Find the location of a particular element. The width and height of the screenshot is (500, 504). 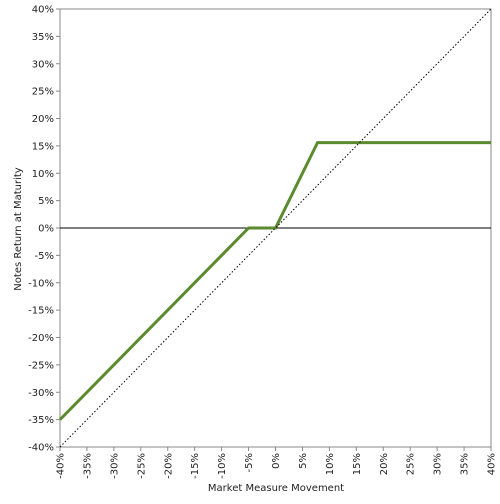

x-tick-label: -25% is located at coordinates (141, 466).